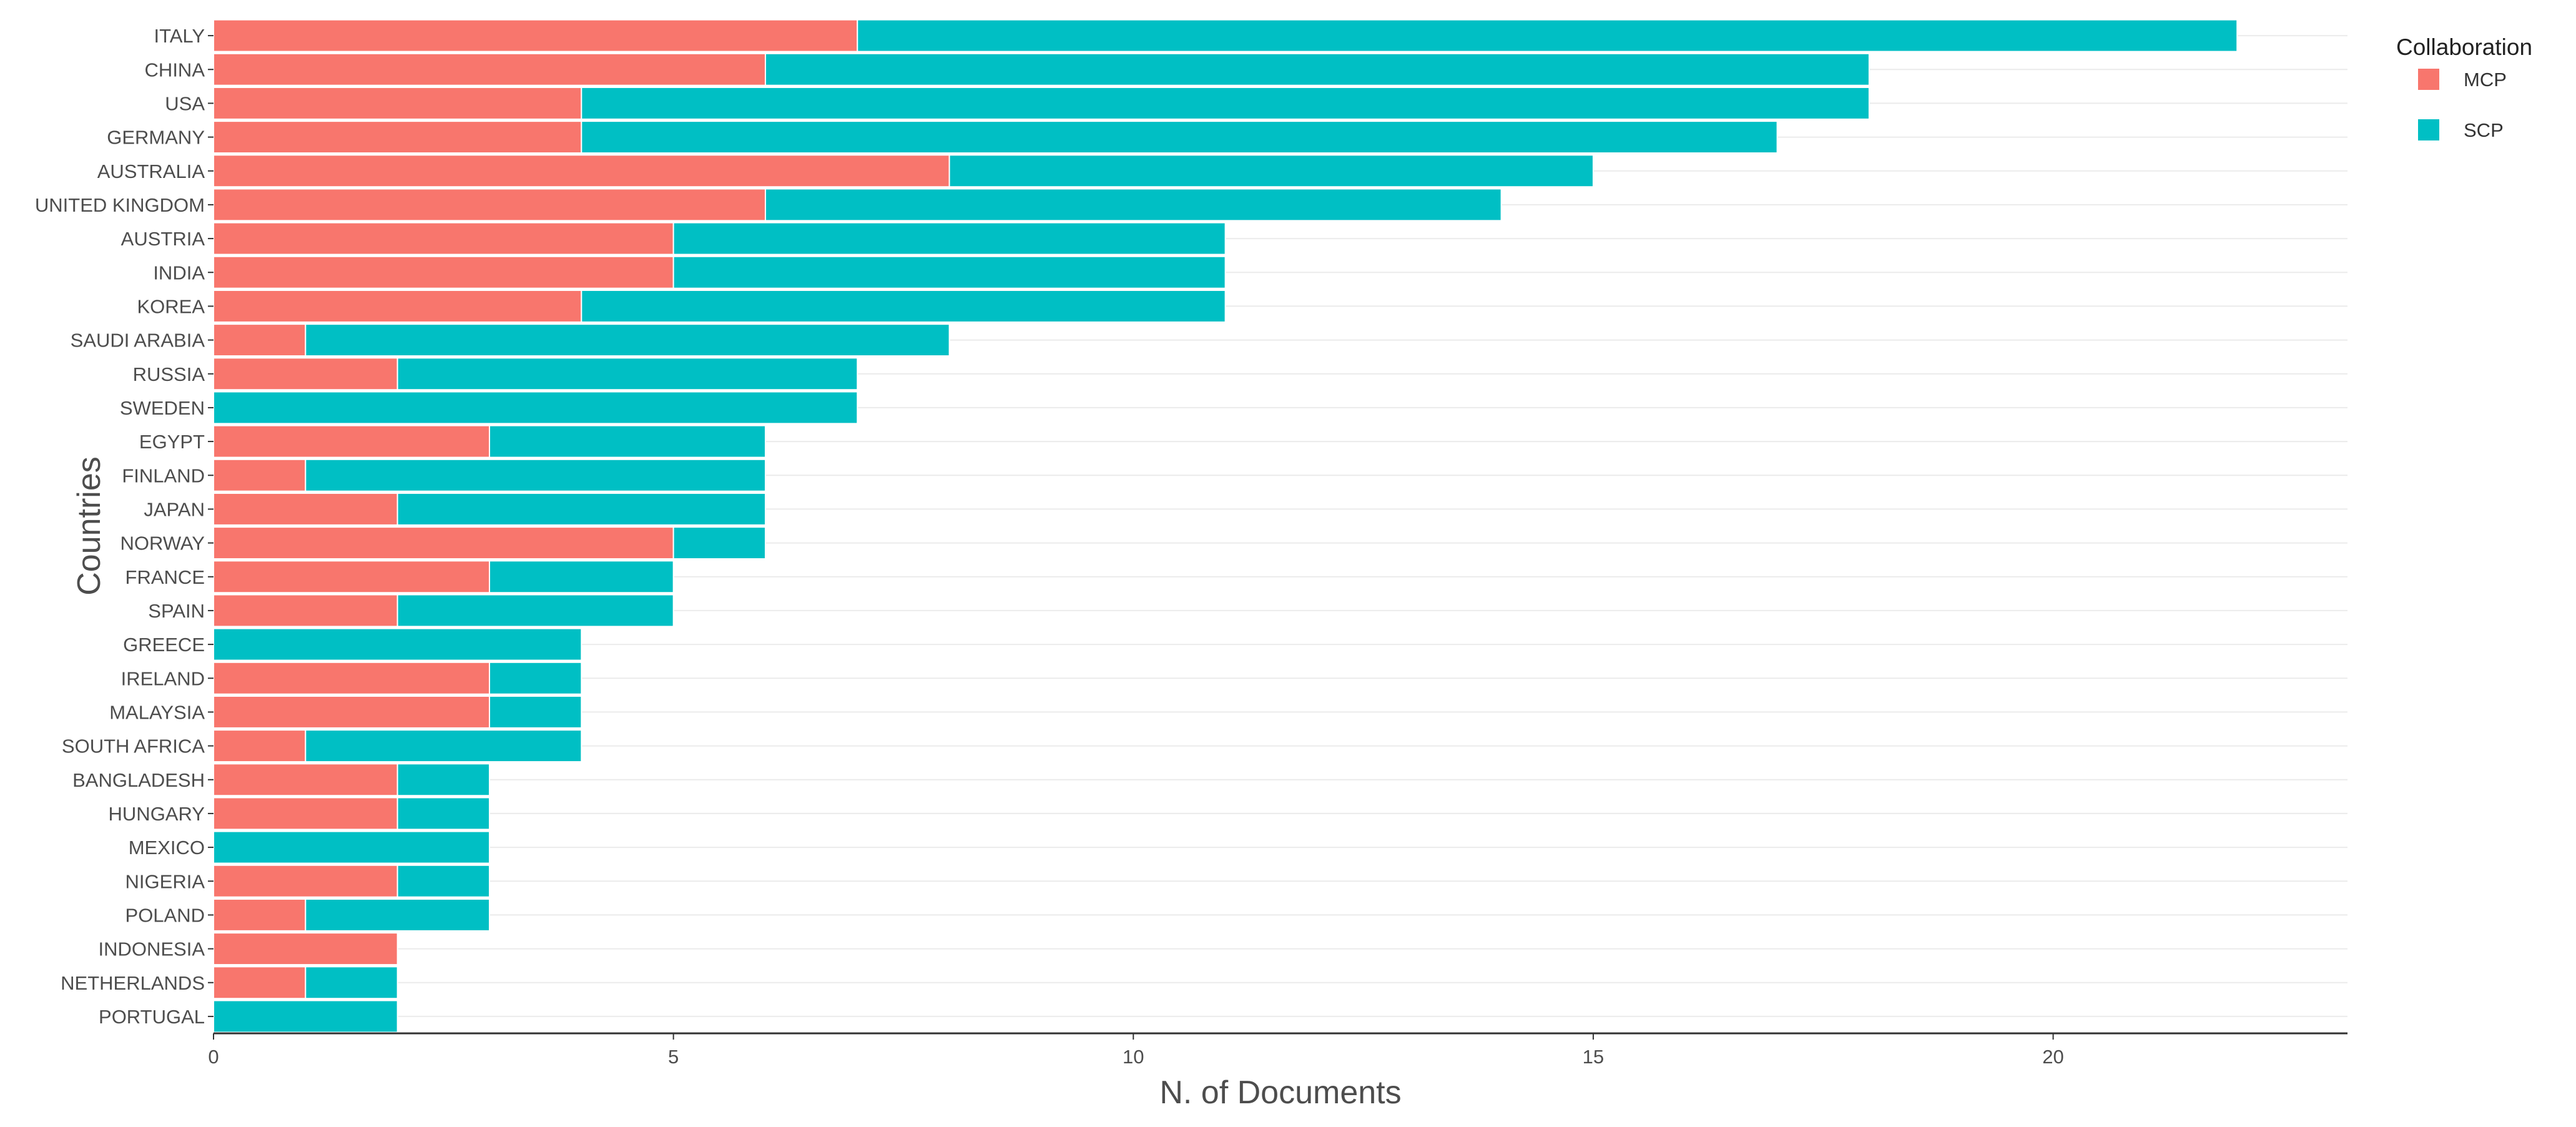 This screenshot has height=1127, width=2576. Describe the element at coordinates (351, 983) in the screenshot. I see `bar-netherlands-scp` at that location.